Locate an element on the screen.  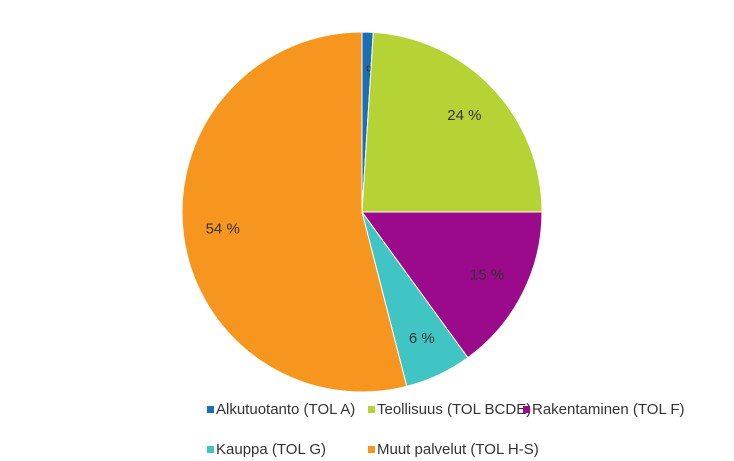
legend-label: Muut palvelut (TOL H-S) is located at coordinates (458, 449).